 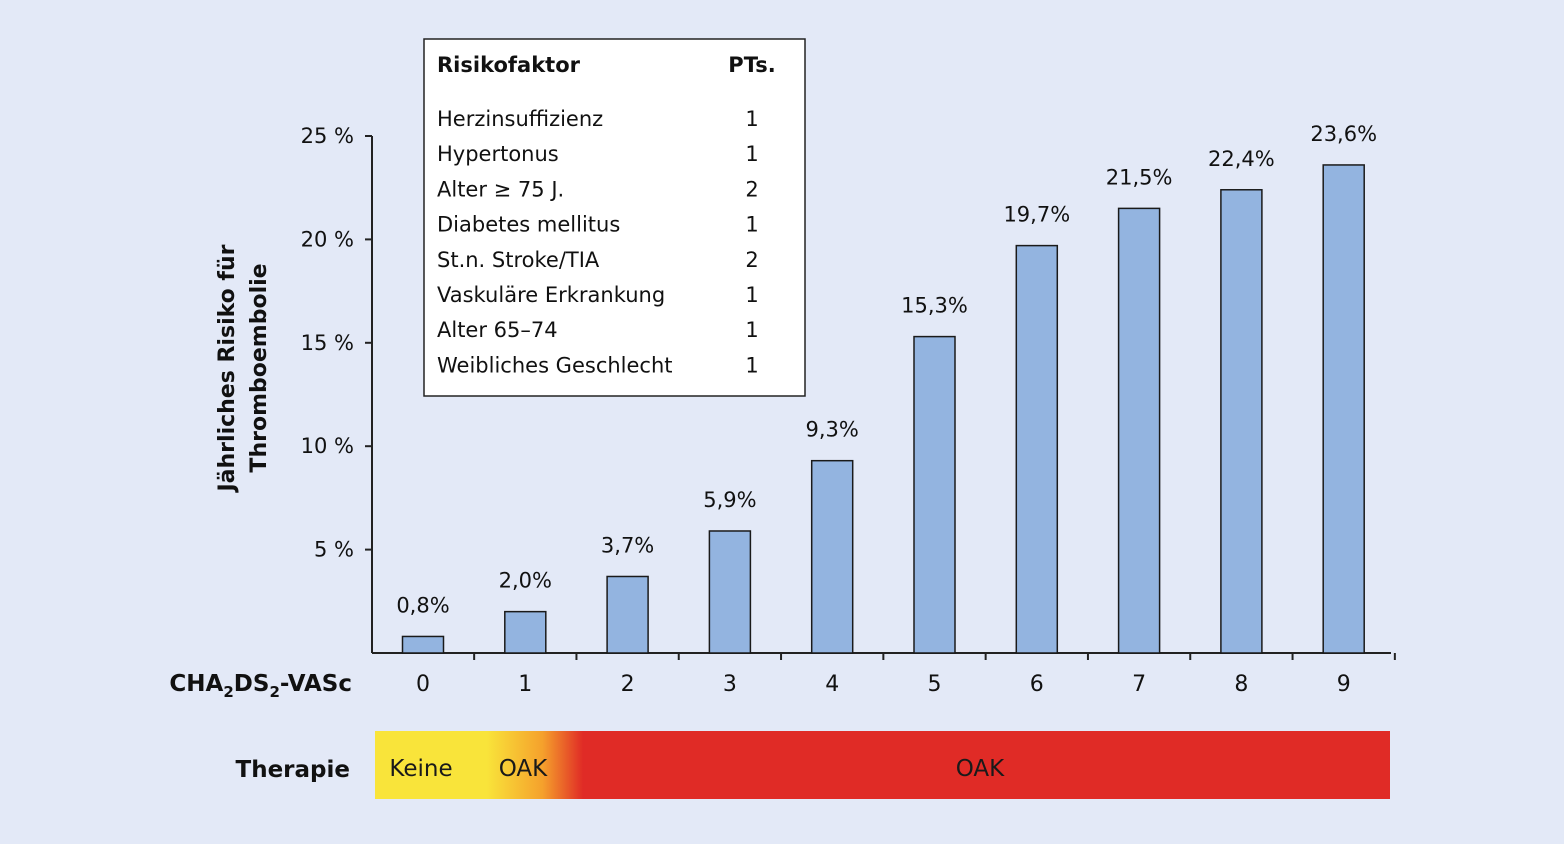 I want to click on y-tick-label: 25 %, so click(x=327, y=136).